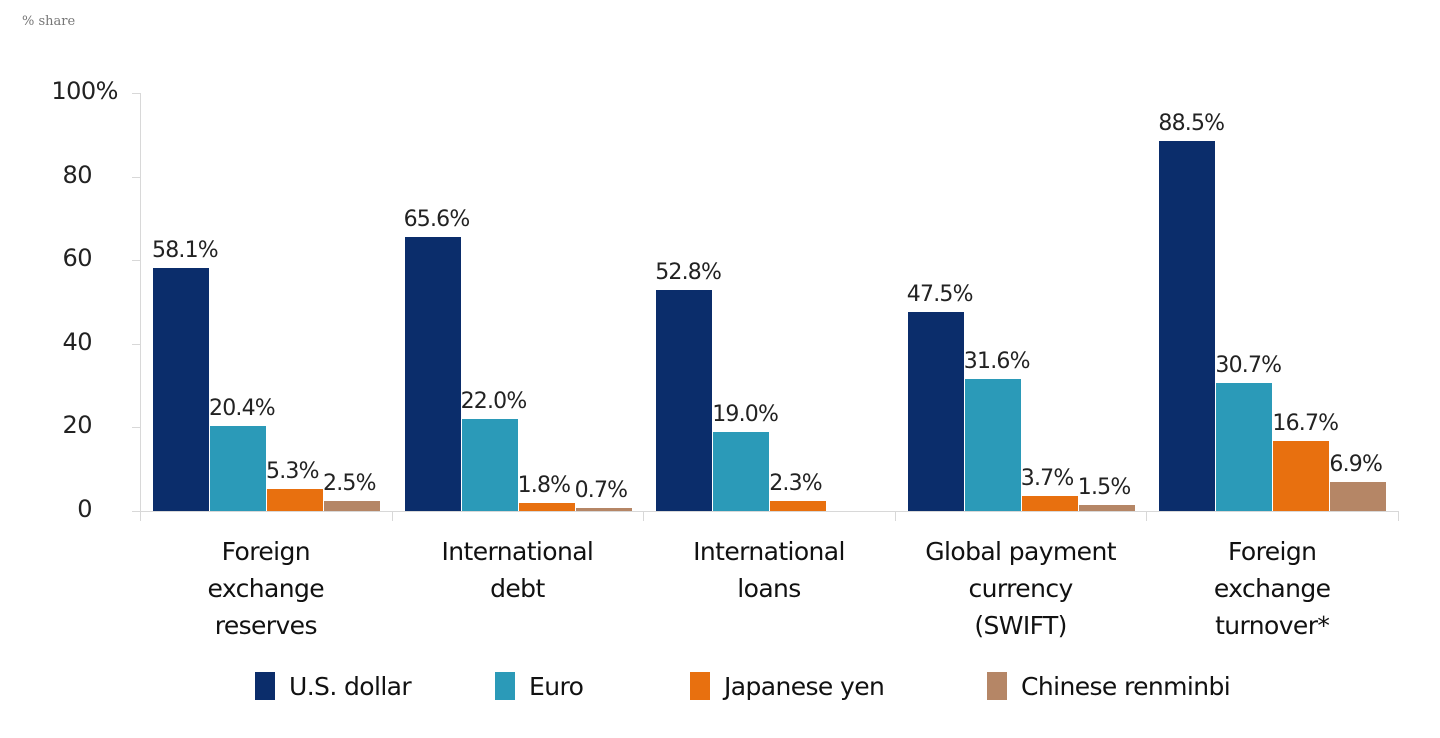  I want to click on legend-item: U.S. dollar, so click(333, 686).